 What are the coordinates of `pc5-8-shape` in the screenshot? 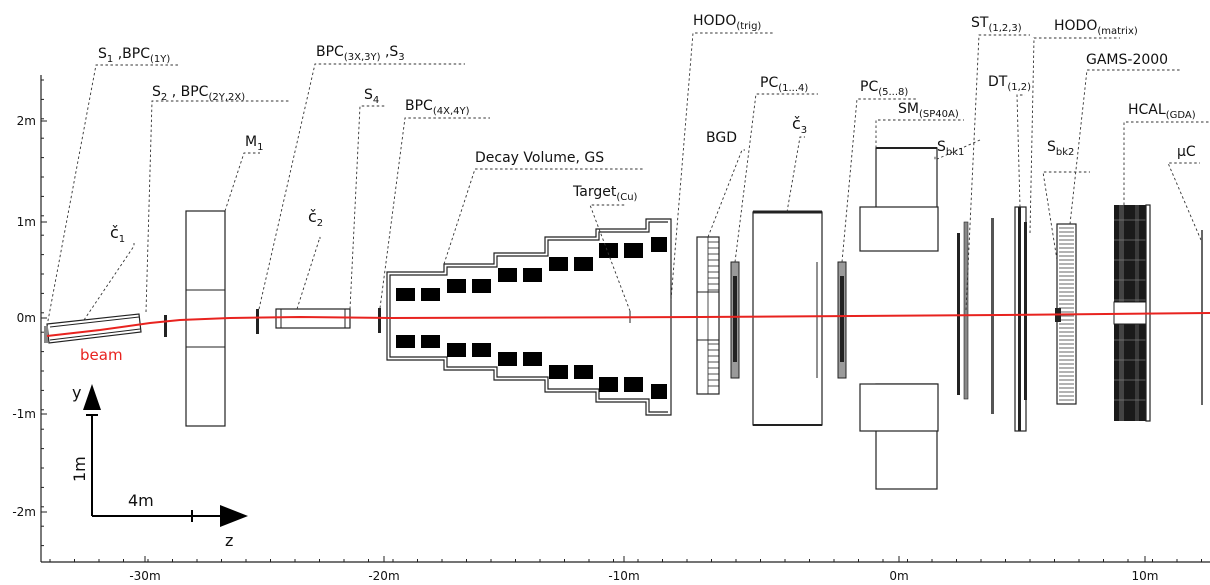 It's located at (842, 320).